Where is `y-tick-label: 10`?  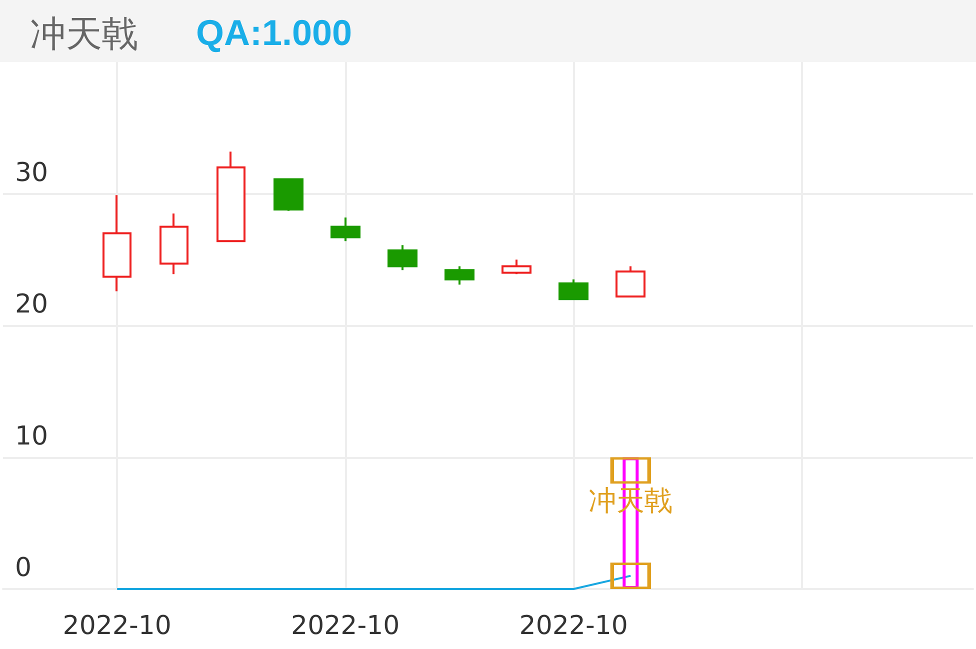 y-tick-label: 10 is located at coordinates (31, 436).